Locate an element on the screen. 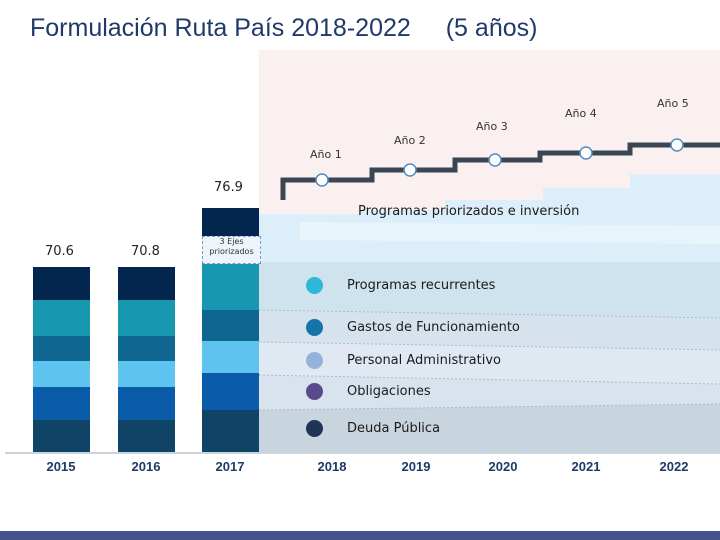 The image size is (720, 540). step-label-5: Año 5 is located at coordinates (673, 103).